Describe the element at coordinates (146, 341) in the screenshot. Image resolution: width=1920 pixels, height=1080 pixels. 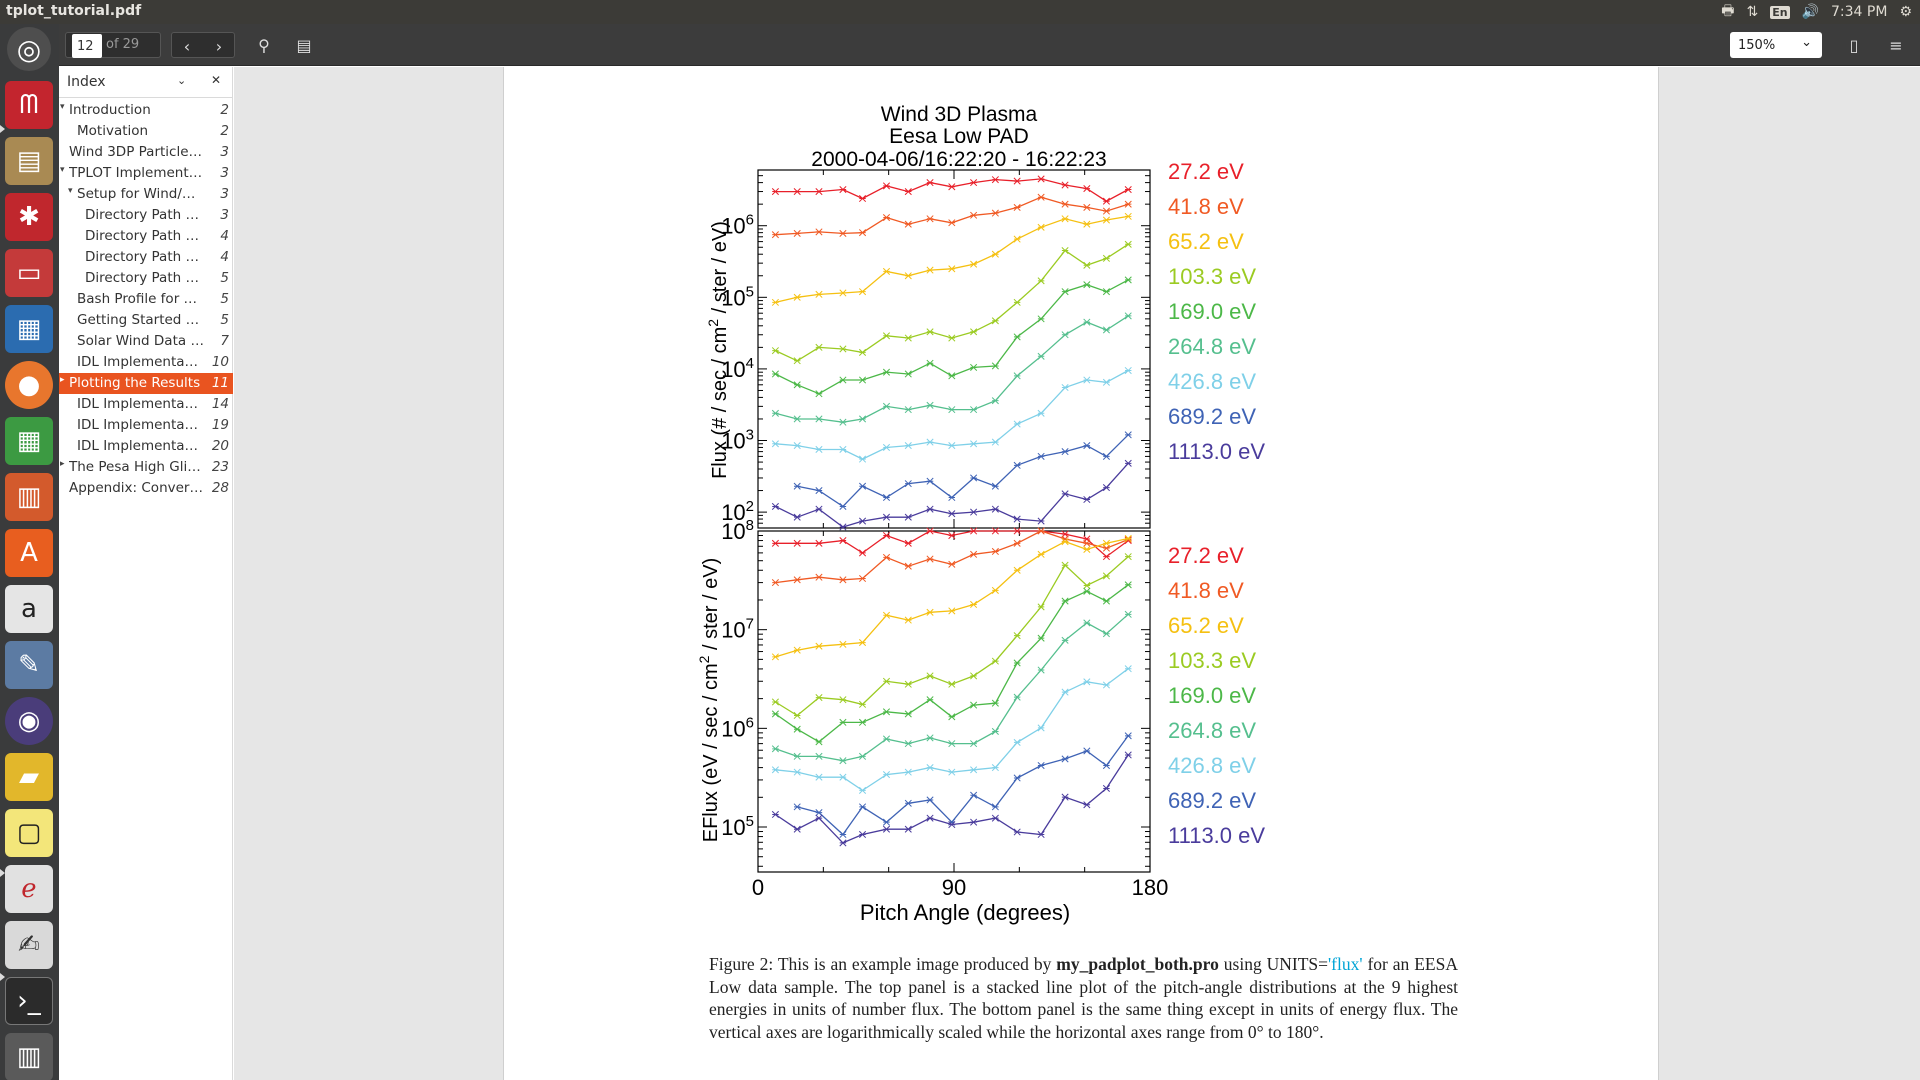
I see `toc-item: Solar Wind Data … 7` at that location.